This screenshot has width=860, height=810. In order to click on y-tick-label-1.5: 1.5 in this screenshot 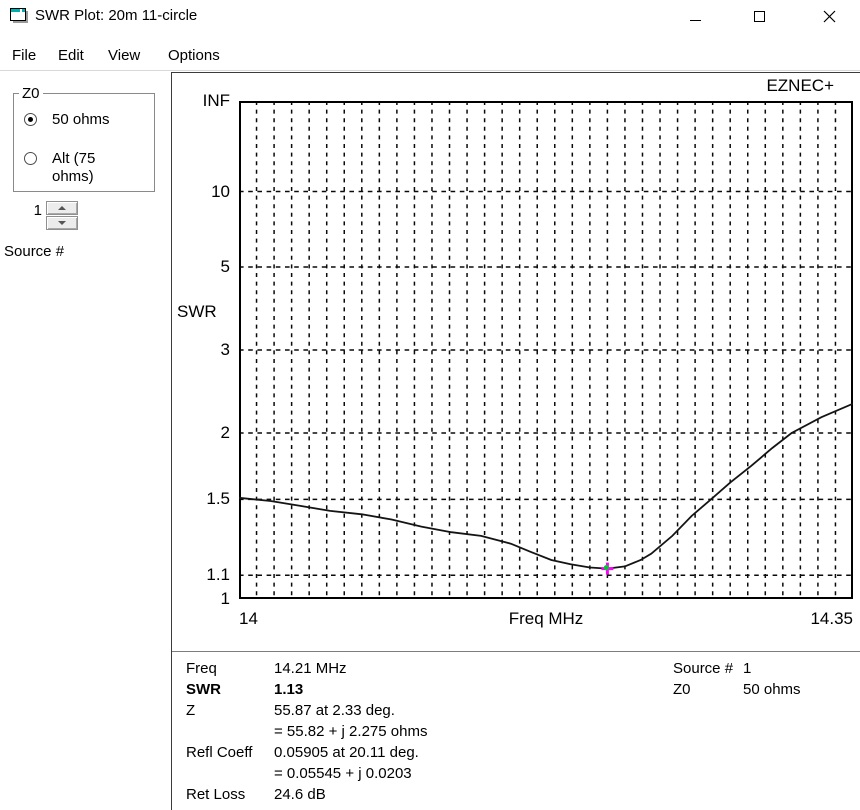, I will do `click(218, 499)`.